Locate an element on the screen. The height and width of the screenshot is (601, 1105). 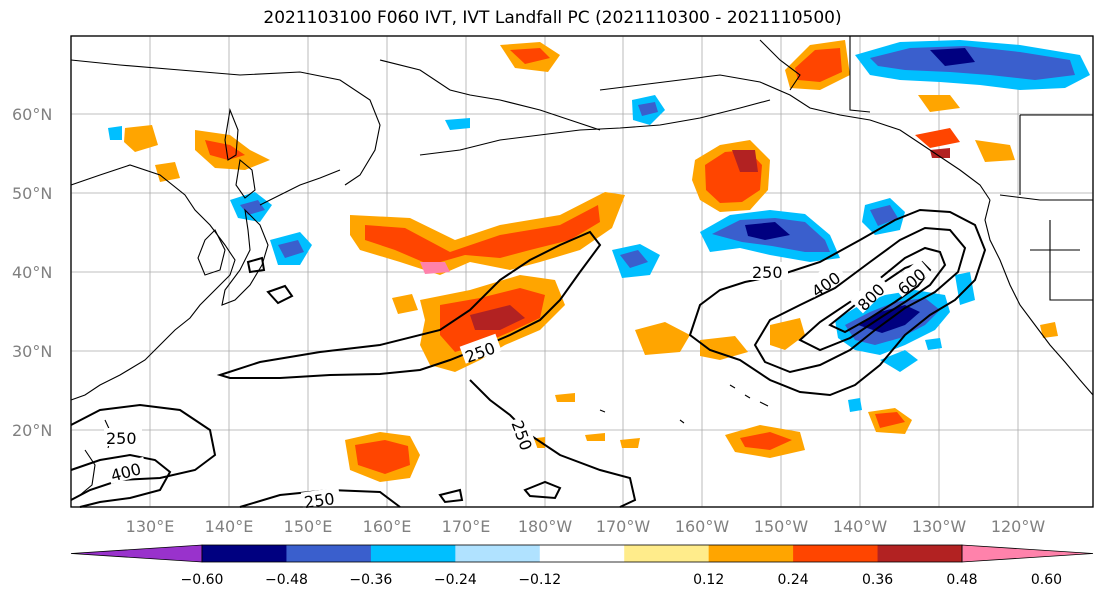
lon-label-140e: 140°E is located at coordinates (229, 526).